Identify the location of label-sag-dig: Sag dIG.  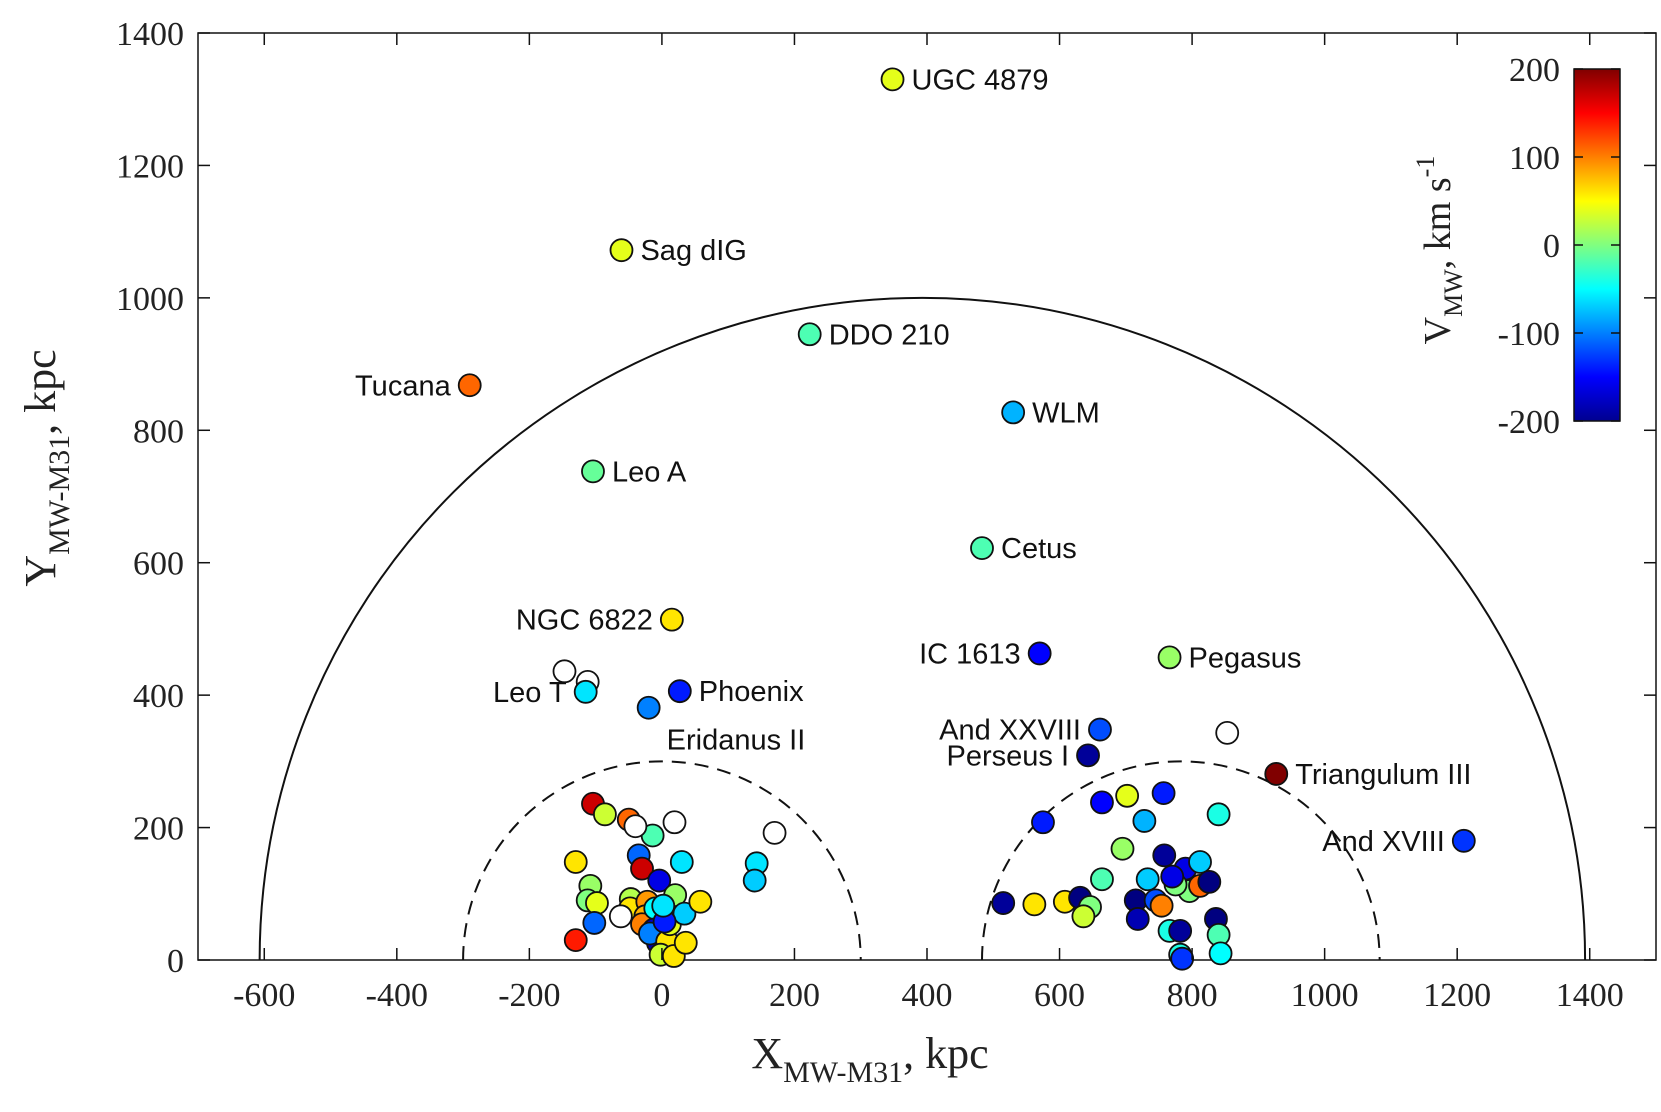
(693, 251).